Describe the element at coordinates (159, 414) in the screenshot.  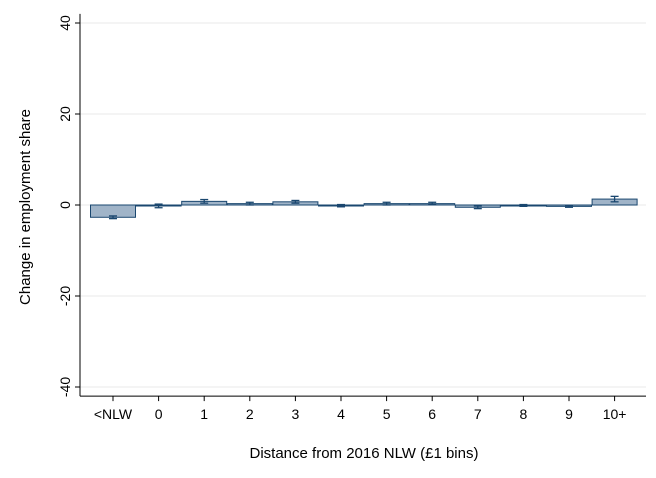
I see `x-tick-label-1: 0` at that location.